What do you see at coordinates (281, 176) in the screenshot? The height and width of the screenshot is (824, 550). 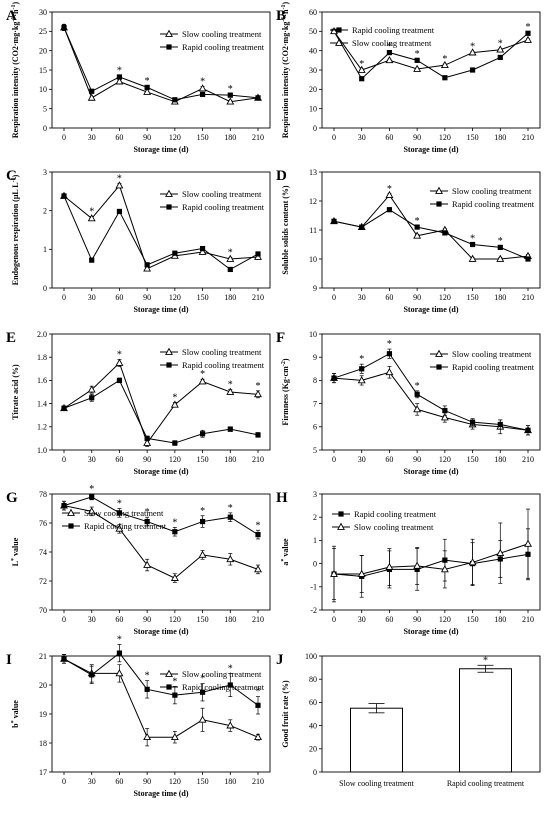 I see `panel-label-d: D` at bounding box center [281, 176].